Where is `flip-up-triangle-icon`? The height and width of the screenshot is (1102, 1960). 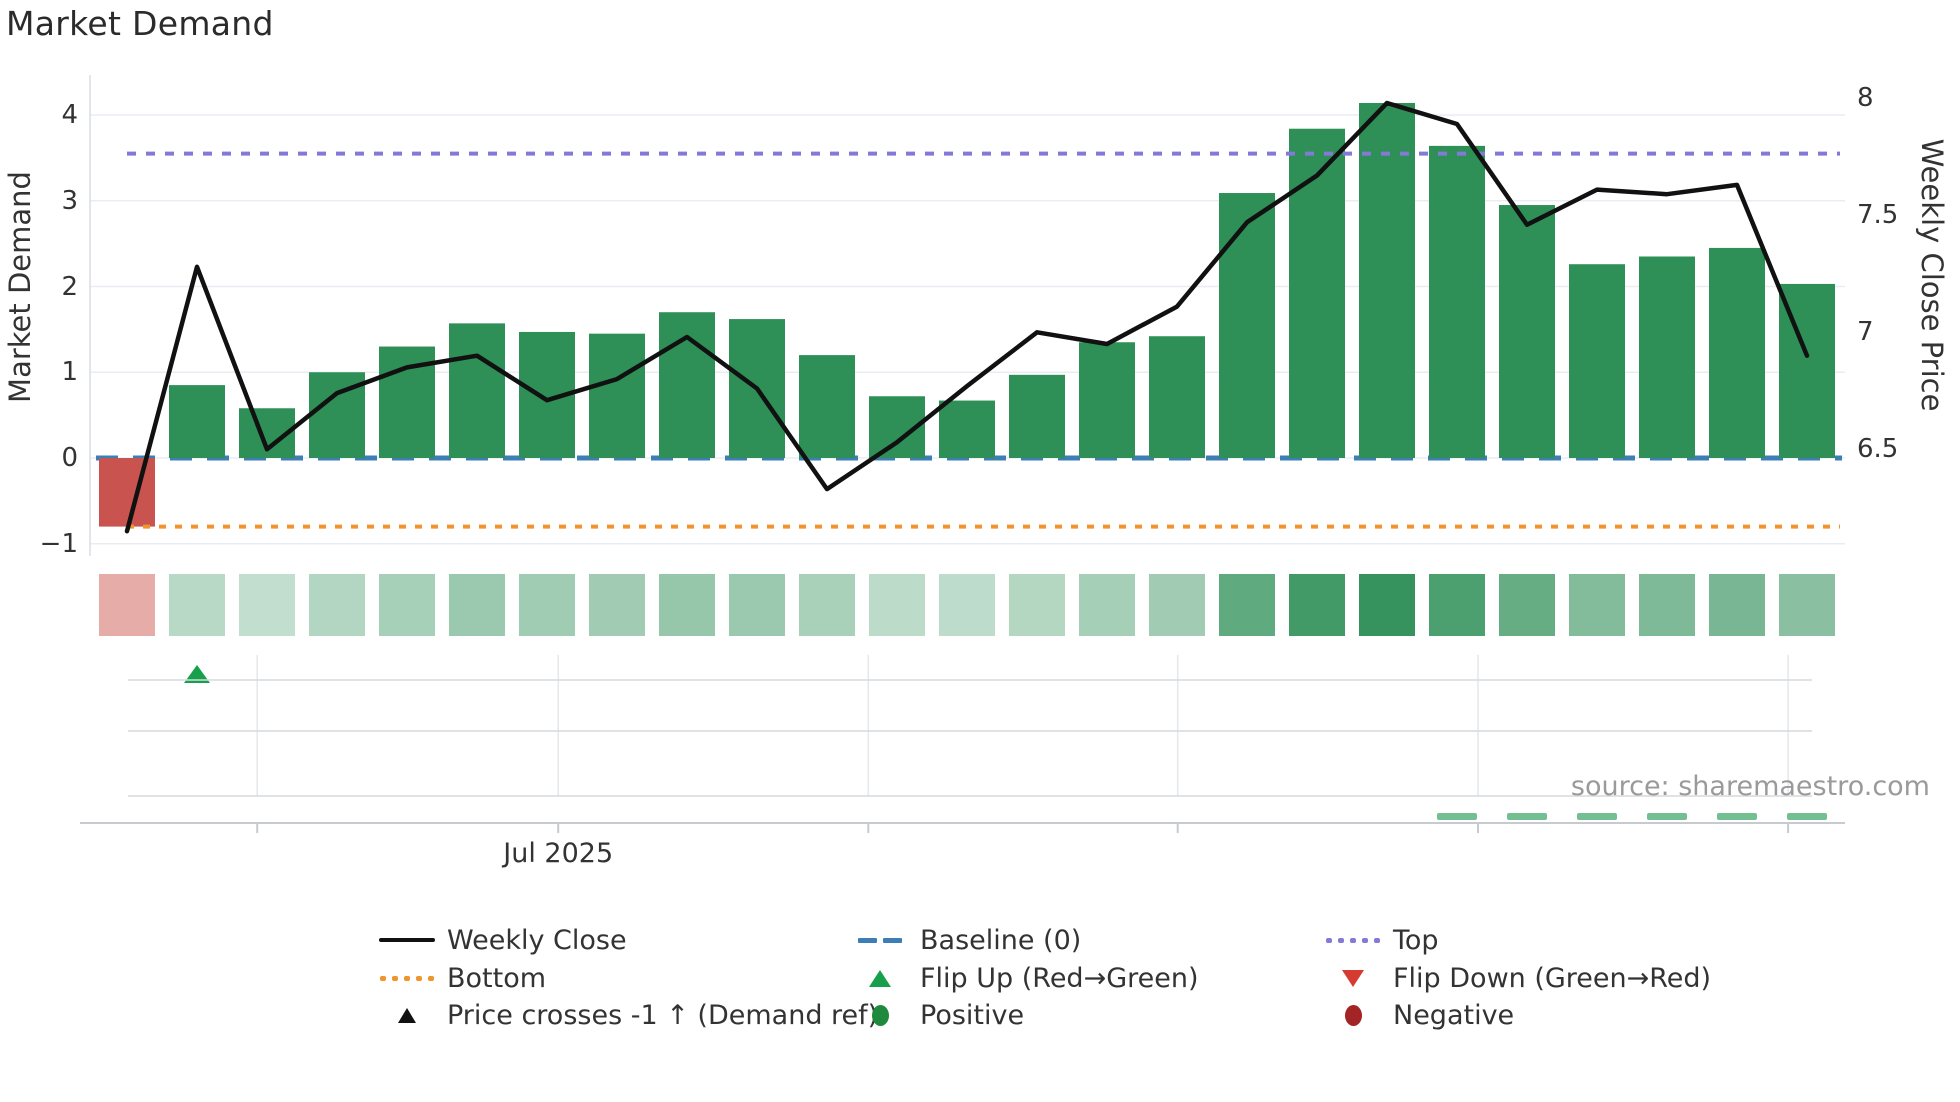
flip-up-triangle-icon is located at coordinates (880, 978).